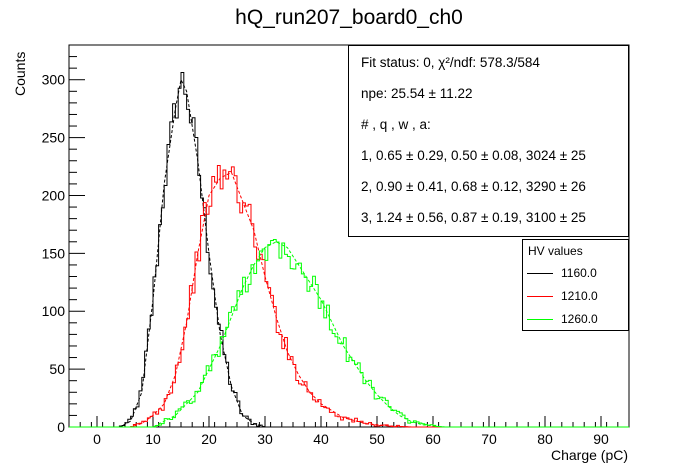 Image resolution: width=698 pixels, height=474 pixels. I want to click on legend-title: HV values, so click(555, 251).